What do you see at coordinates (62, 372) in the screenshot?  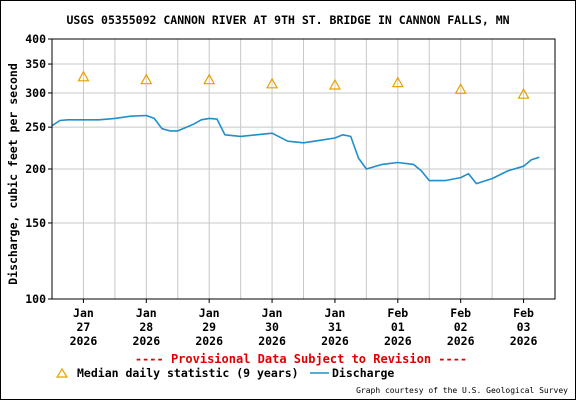 I see `legend-median-marker` at bounding box center [62, 372].